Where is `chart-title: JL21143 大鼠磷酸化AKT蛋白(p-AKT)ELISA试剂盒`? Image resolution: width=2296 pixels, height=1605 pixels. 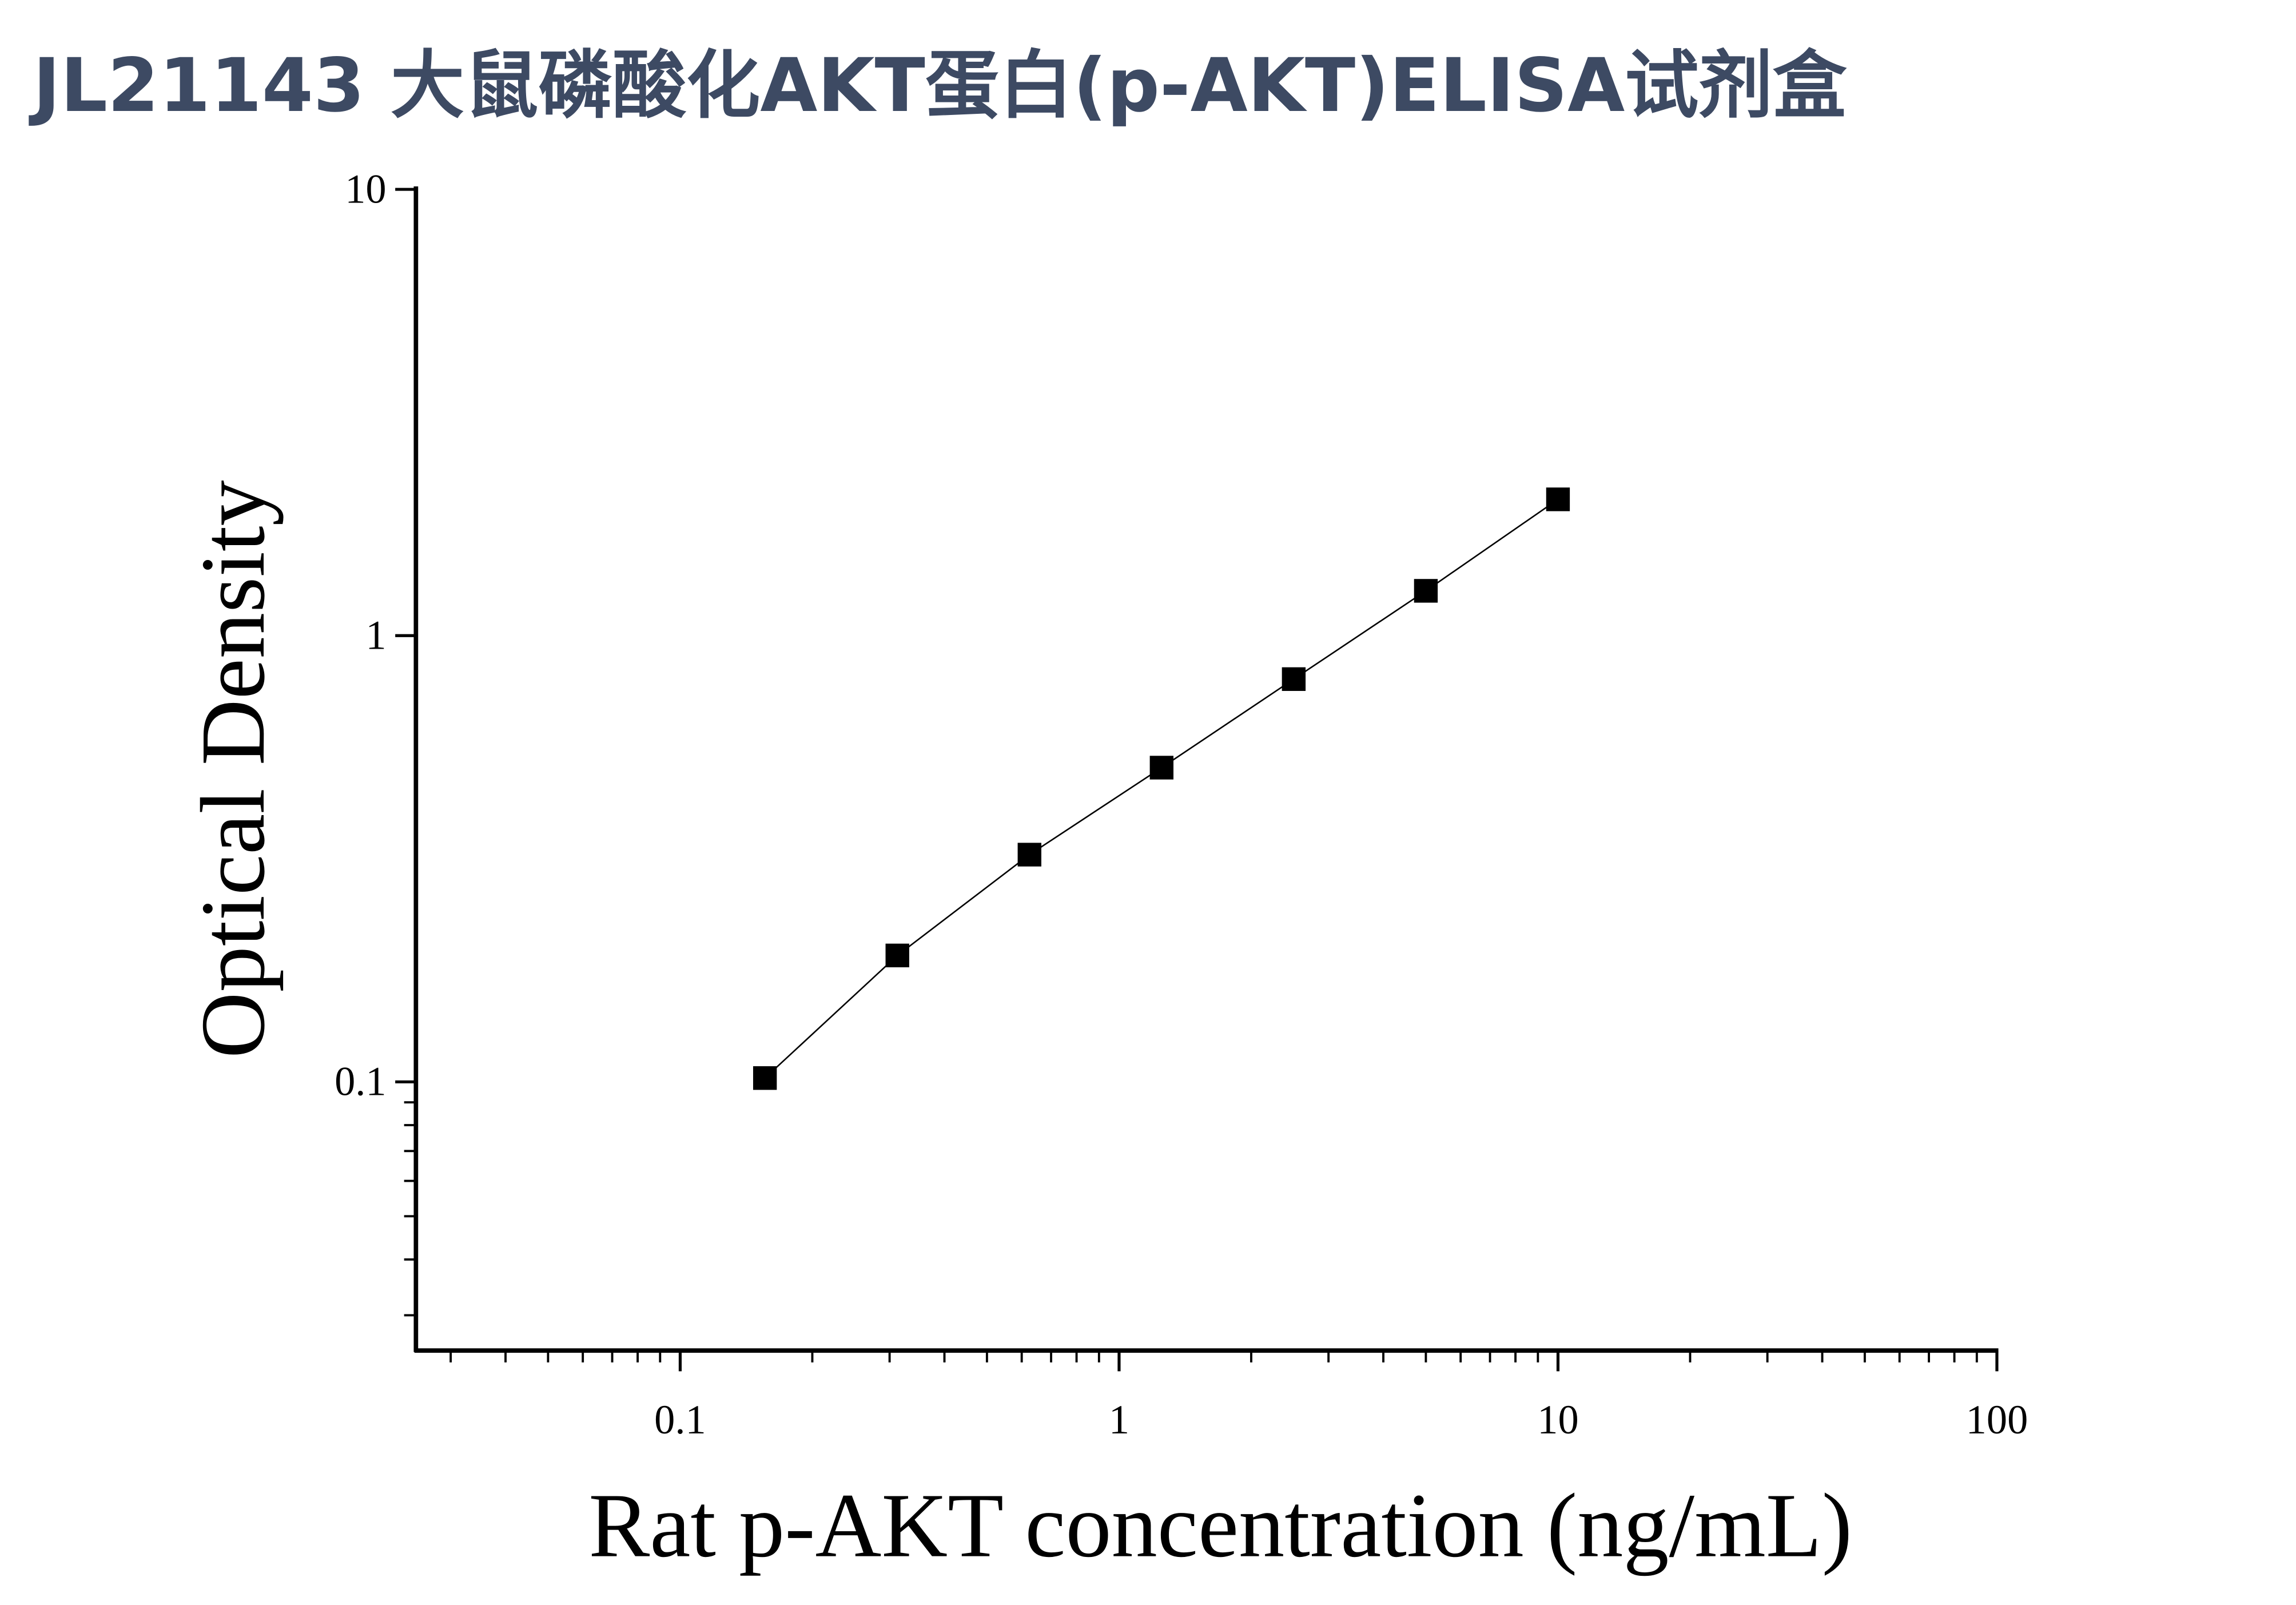
chart-title: JL21143 大鼠磷酸化AKT蛋白(p-AKT)ELISA试剂盒 is located at coordinates (938, 86).